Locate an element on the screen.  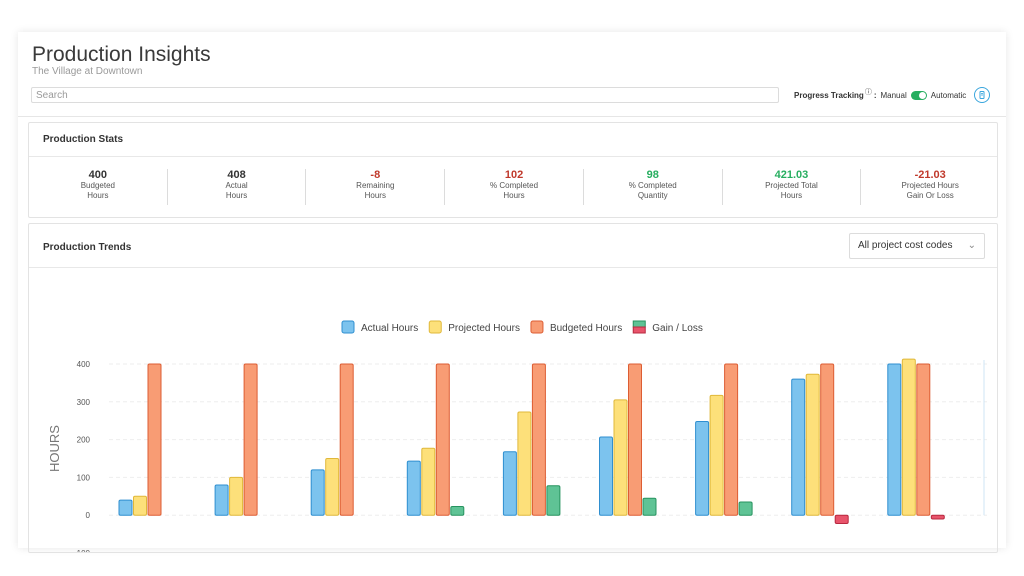
stat-item: 408 Actual Hours is located at coordinates (237, 187).